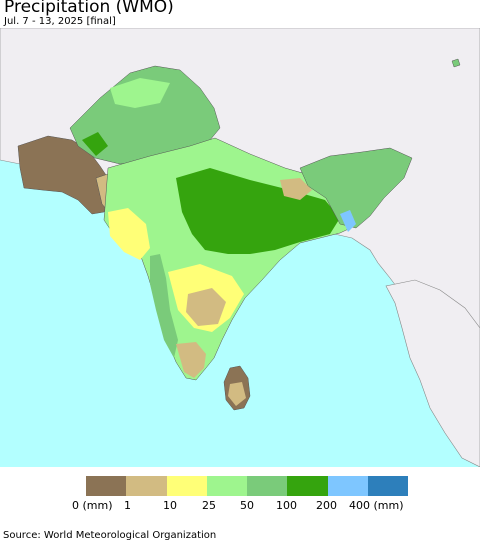  What do you see at coordinates (92, 505) in the screenshot?
I see `legend-label-0: 0 (mm)` at bounding box center [92, 505].